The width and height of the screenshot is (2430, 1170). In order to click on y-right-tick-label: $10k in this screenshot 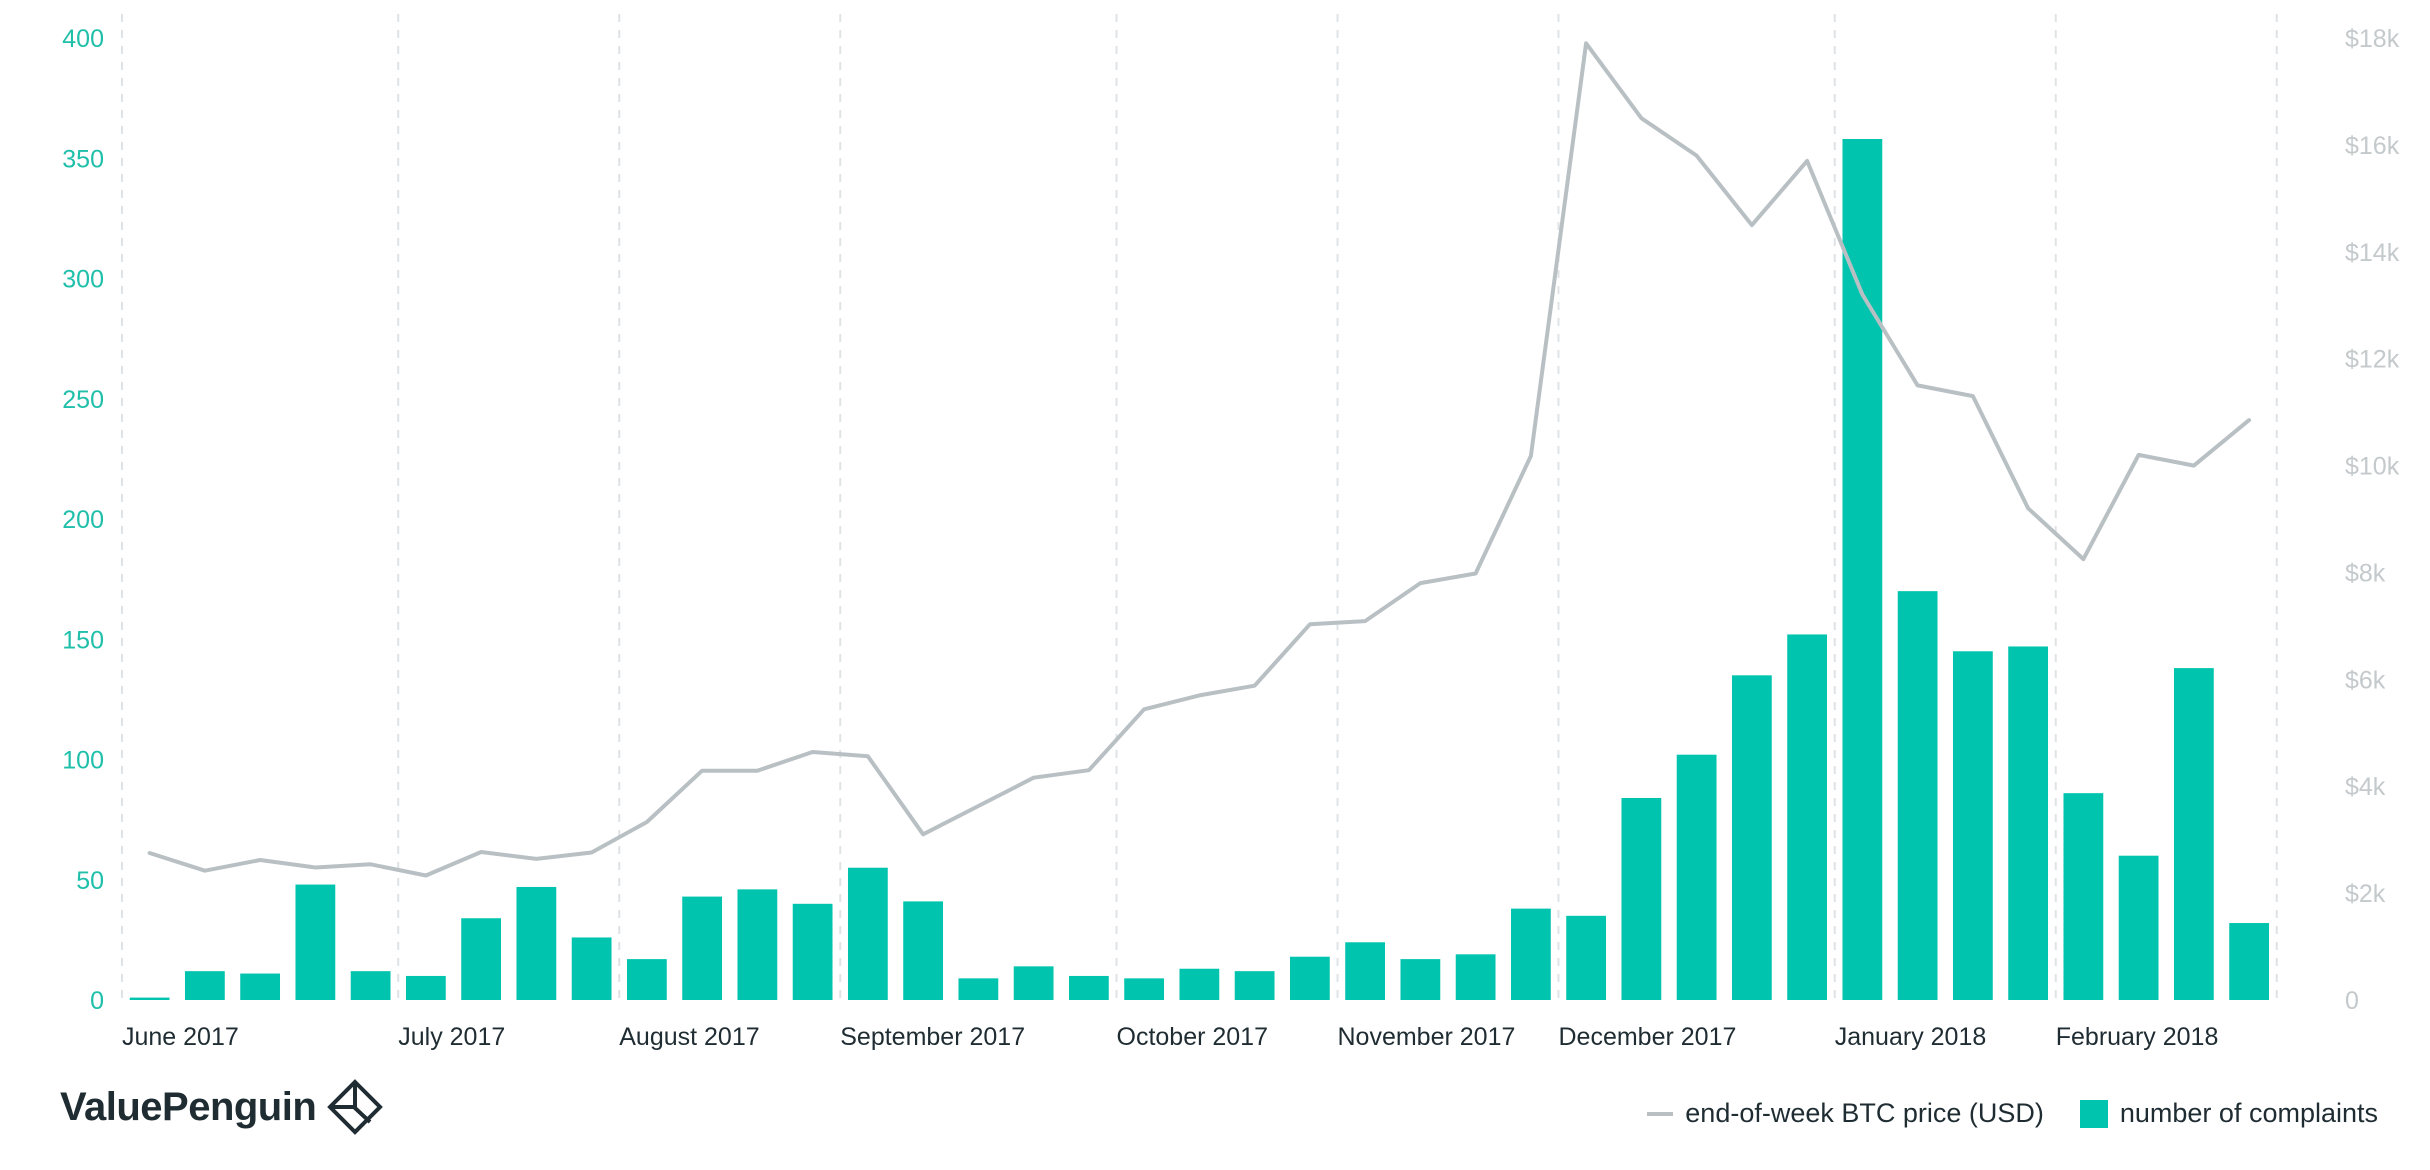, I will do `click(2372, 467)`.